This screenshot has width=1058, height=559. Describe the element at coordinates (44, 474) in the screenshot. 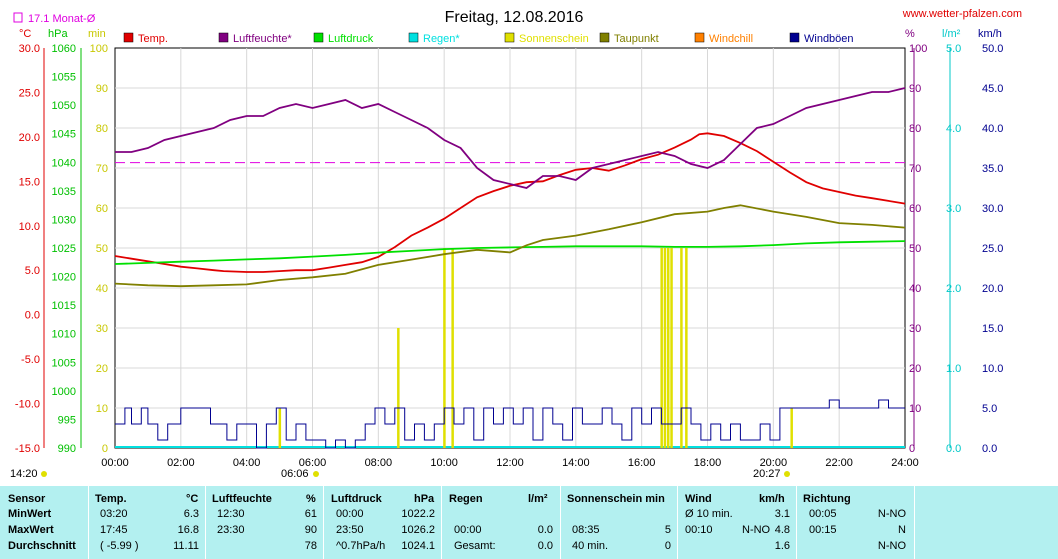

I see `sun-icon` at that location.